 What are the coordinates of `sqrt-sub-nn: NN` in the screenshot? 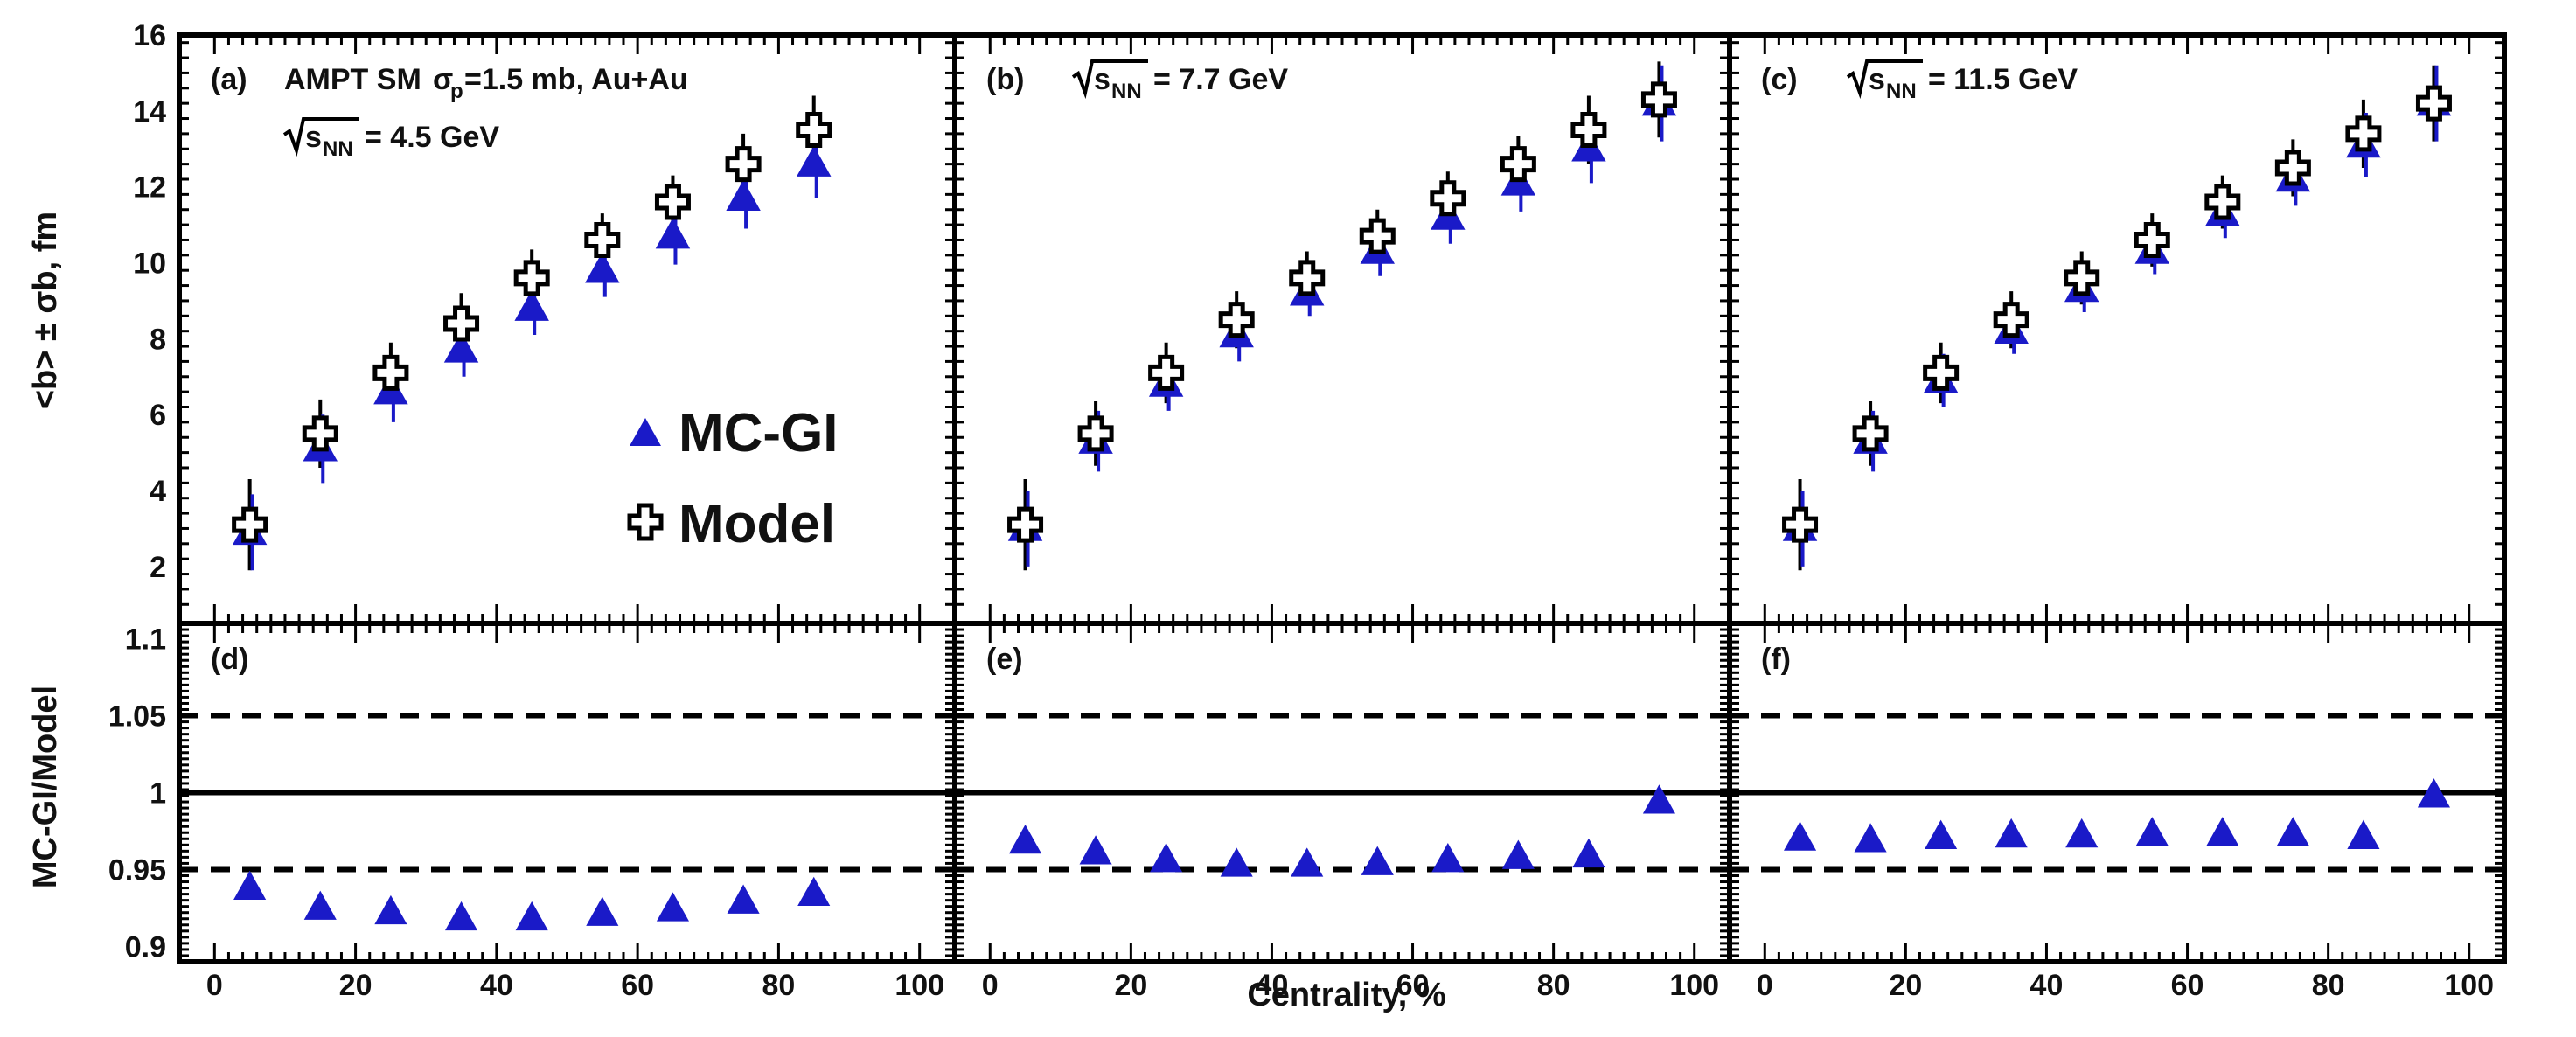 It's located at (338, 149).